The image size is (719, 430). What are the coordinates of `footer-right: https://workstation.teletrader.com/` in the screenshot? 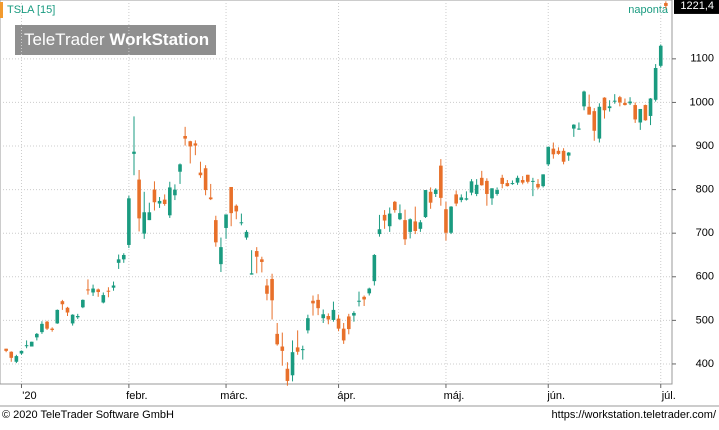 It's located at (634, 415).